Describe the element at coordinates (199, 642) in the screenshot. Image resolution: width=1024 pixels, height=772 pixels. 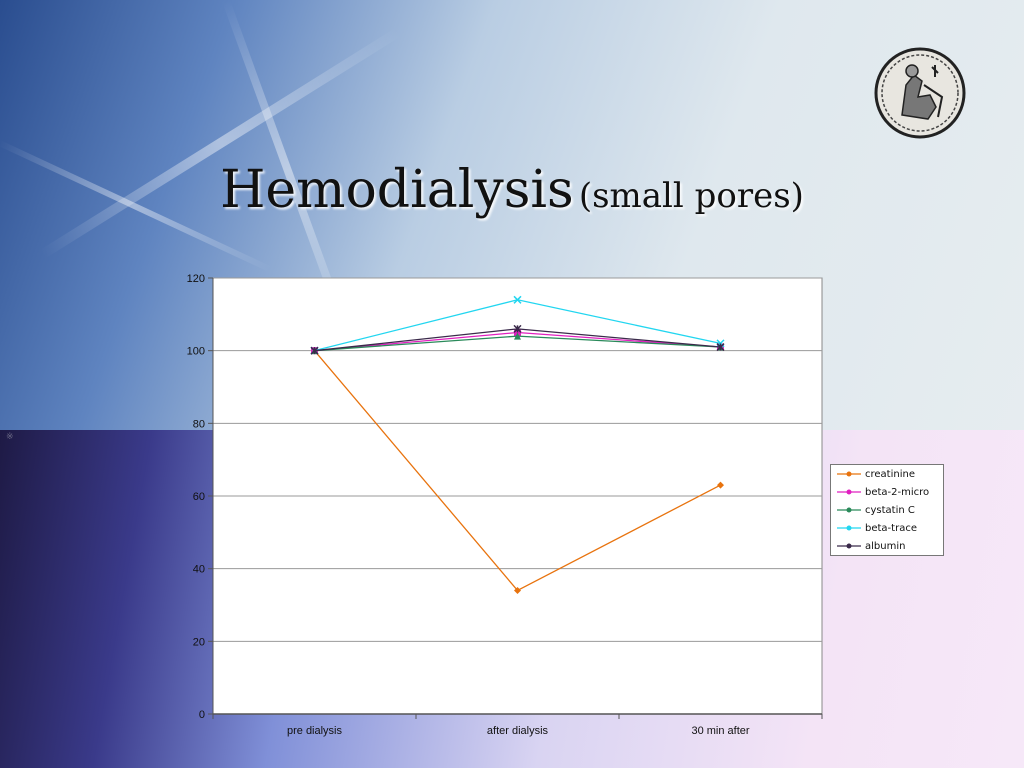
I see `y-tick-label: 20` at that location.